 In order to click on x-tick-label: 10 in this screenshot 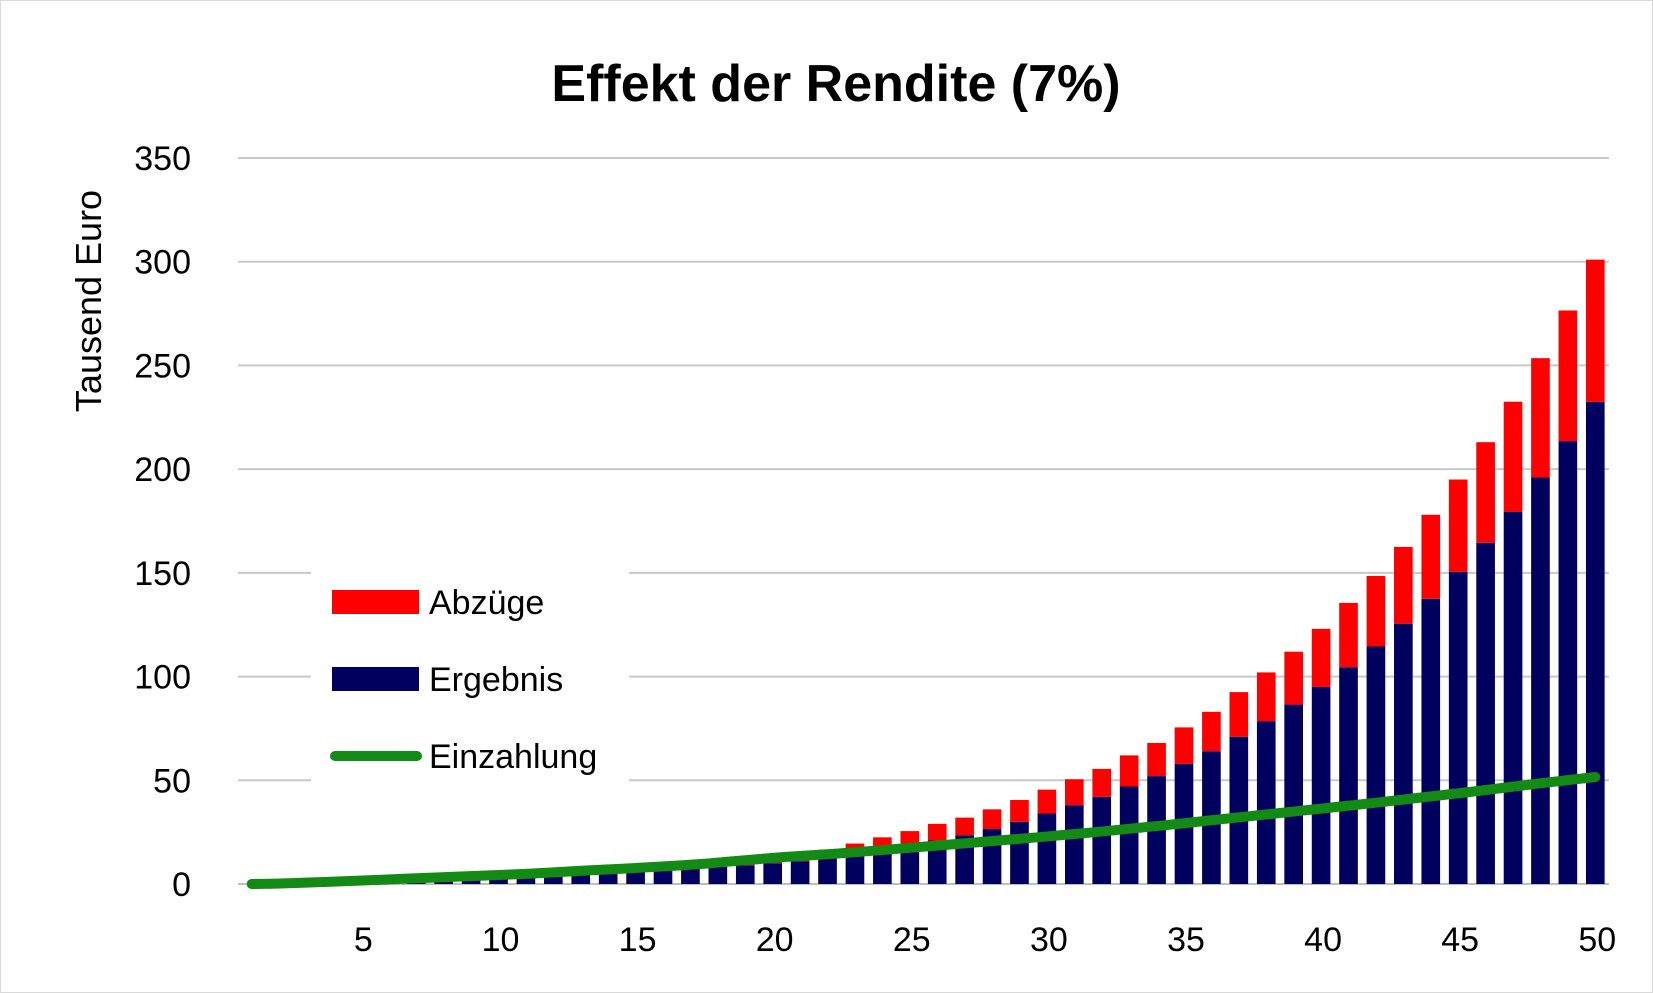, I will do `click(501, 940)`.